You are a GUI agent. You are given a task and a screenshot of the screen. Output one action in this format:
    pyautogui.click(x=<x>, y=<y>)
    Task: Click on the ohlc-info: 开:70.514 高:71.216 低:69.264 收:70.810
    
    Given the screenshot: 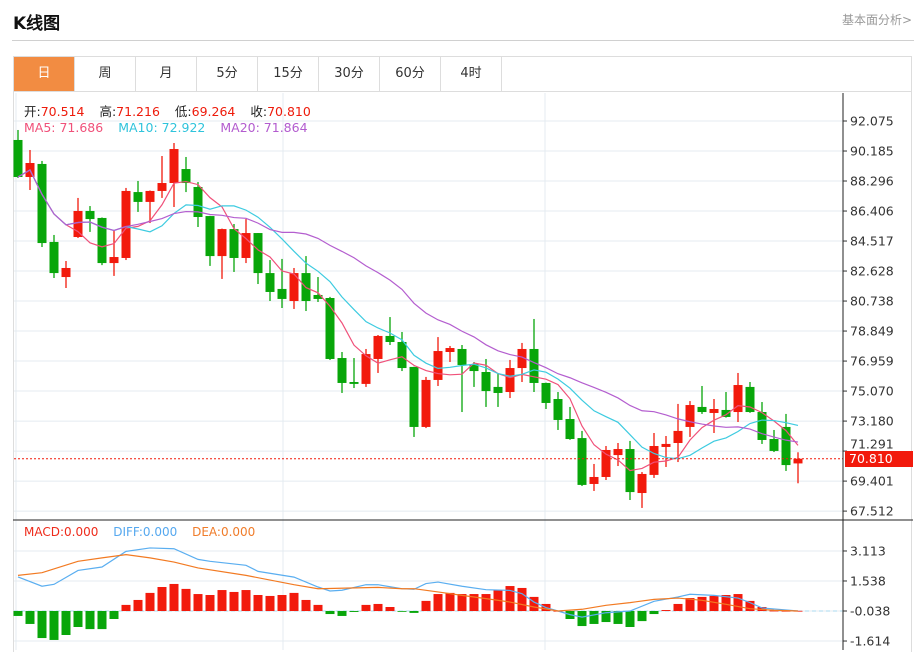 What is the action you would take?
    pyautogui.click(x=173, y=110)
    